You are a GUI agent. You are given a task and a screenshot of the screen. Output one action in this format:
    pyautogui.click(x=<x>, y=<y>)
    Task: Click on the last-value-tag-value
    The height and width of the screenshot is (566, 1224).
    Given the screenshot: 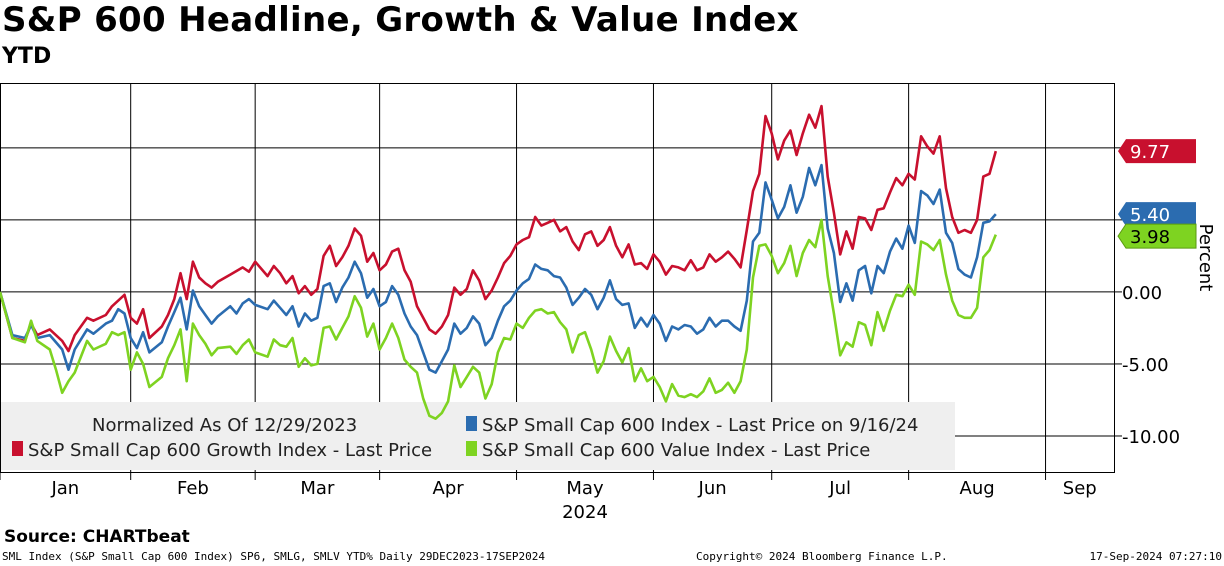 What is the action you would take?
    pyautogui.click(x=1157, y=236)
    